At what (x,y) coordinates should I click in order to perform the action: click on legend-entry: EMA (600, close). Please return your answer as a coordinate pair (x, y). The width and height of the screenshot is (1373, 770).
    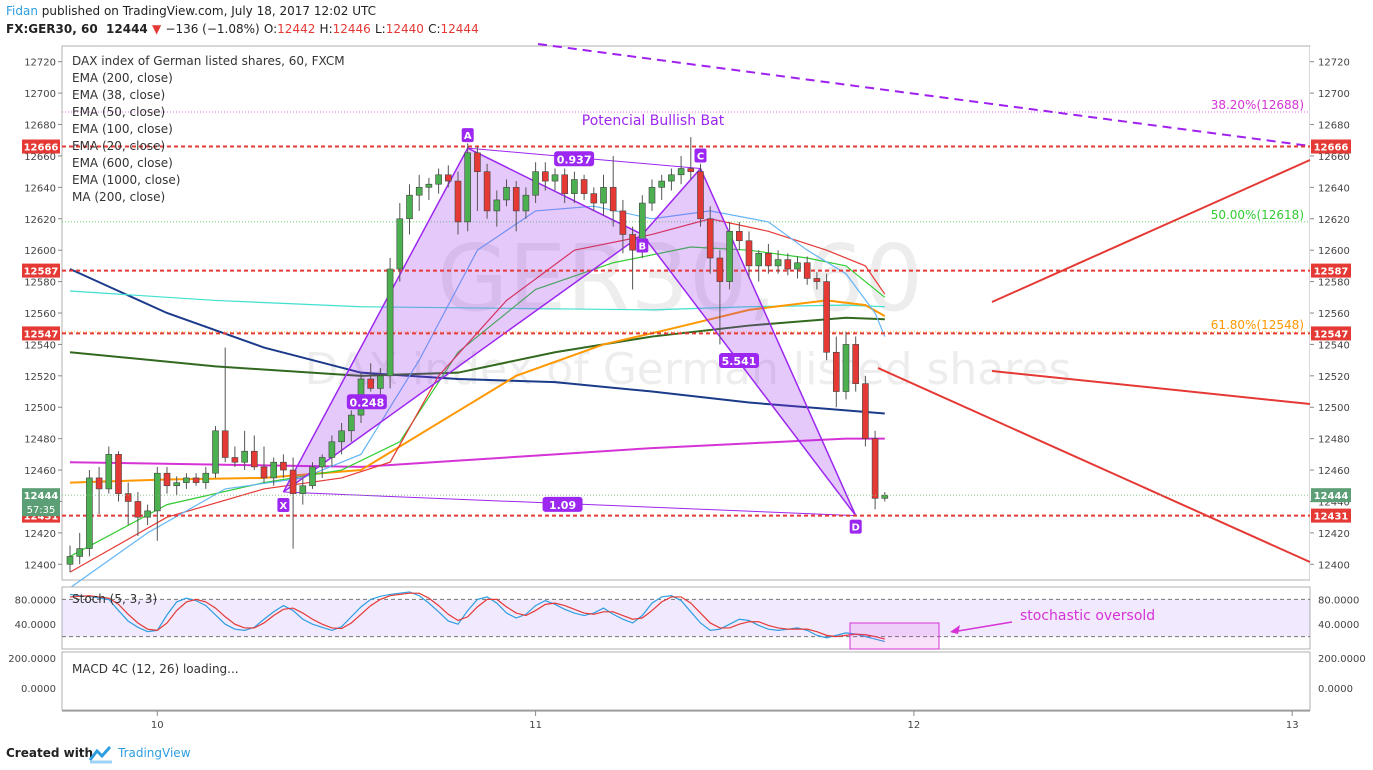
    Looking at the image, I should click on (122, 163).